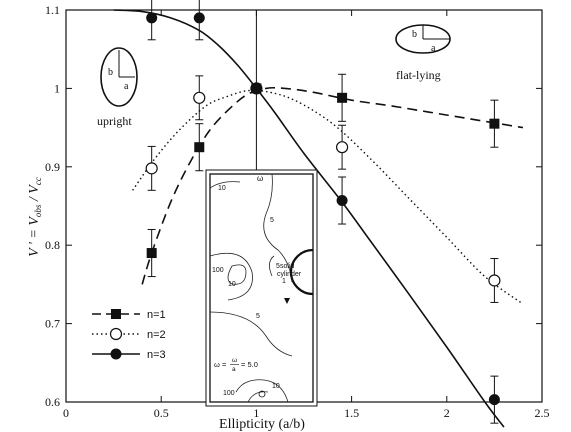 The height and width of the screenshot is (432, 571). What do you see at coordinates (423, 53) in the screenshot?
I see `flat-lying-ellipse-annotation: b a flat-lying` at bounding box center [423, 53].